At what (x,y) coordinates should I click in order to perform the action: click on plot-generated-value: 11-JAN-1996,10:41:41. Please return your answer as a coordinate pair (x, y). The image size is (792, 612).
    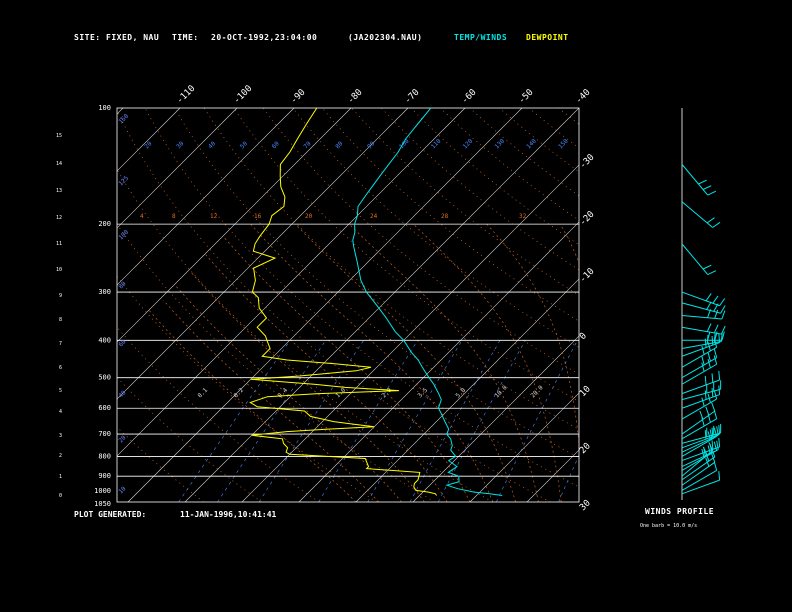
    Looking at the image, I should click on (228, 514).